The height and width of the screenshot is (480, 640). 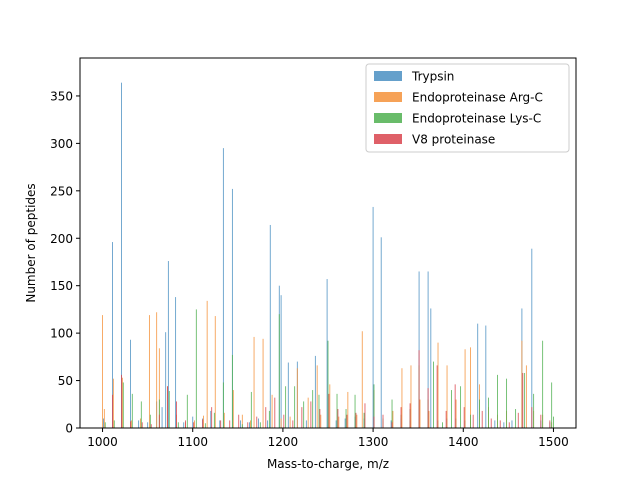 I want to click on y-axis: 0 50 100 150 200 250 300 350, so click(x=65, y=262).